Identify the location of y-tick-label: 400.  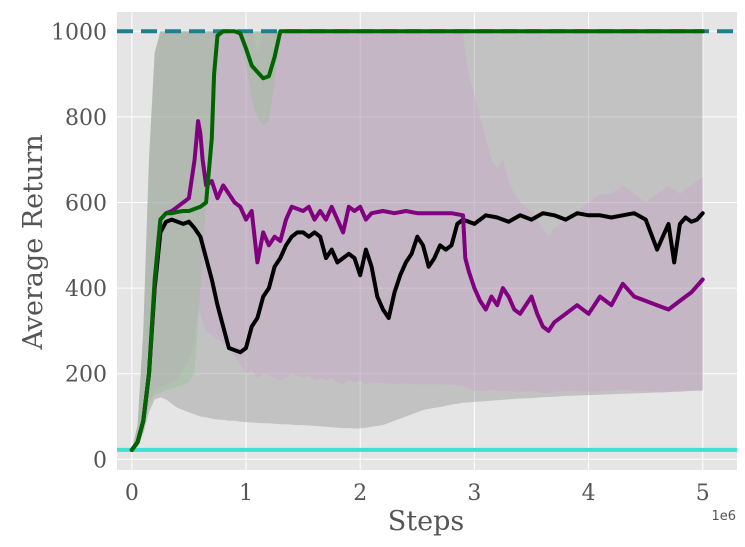
(86, 289).